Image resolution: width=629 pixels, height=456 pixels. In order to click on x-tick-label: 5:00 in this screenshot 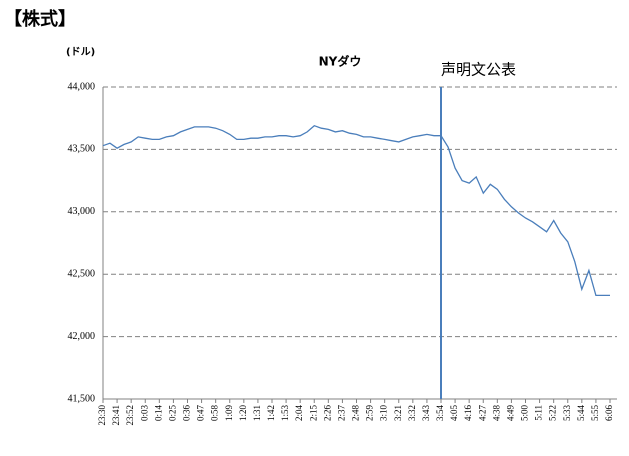, I will do `click(525, 413)`.